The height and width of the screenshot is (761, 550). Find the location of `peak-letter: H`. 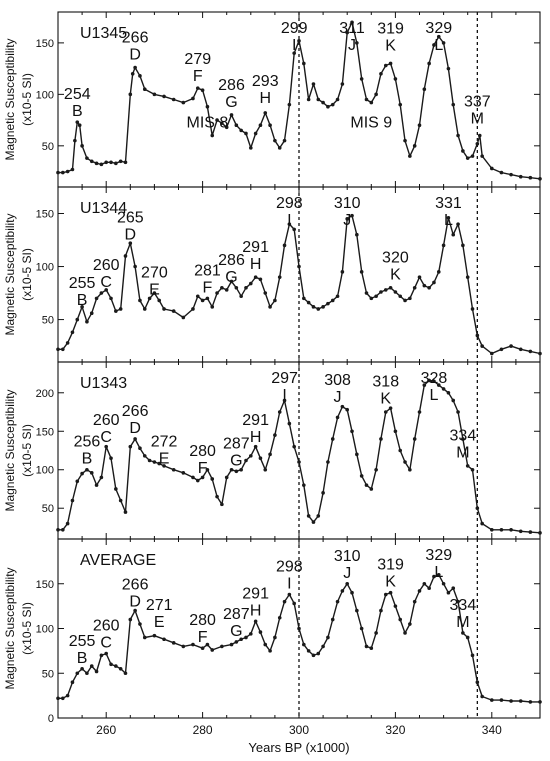

peak-letter: H is located at coordinates (256, 437).